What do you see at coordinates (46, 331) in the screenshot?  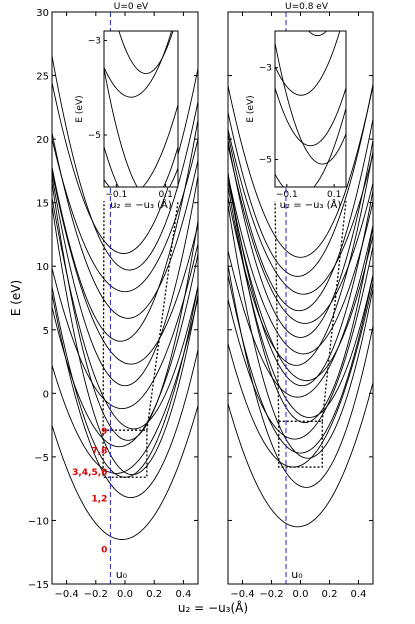 I see `y-tick-label: 5` at bounding box center [46, 331].